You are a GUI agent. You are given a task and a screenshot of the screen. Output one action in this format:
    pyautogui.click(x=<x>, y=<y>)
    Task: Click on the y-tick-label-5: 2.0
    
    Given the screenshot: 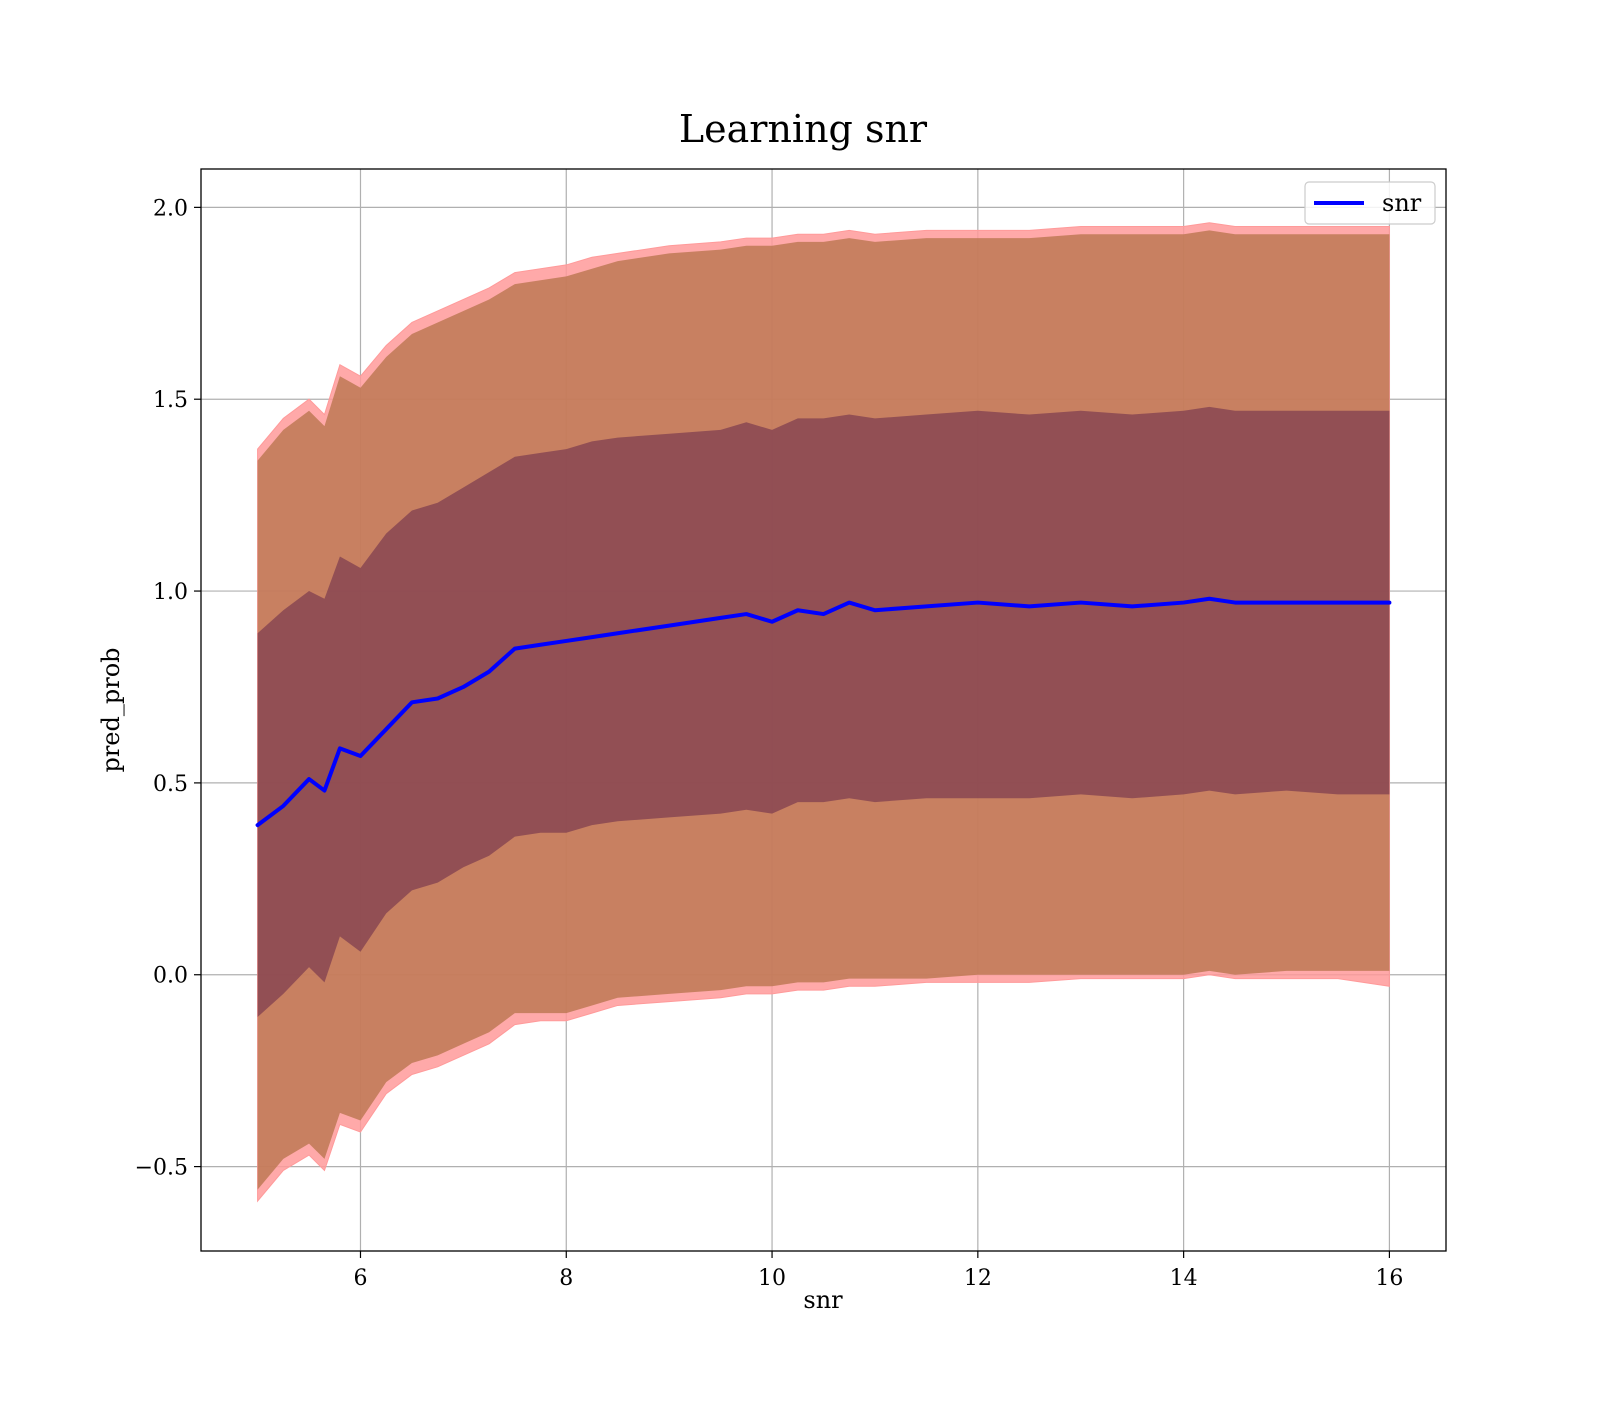 What is the action you would take?
    pyautogui.click(x=170, y=208)
    